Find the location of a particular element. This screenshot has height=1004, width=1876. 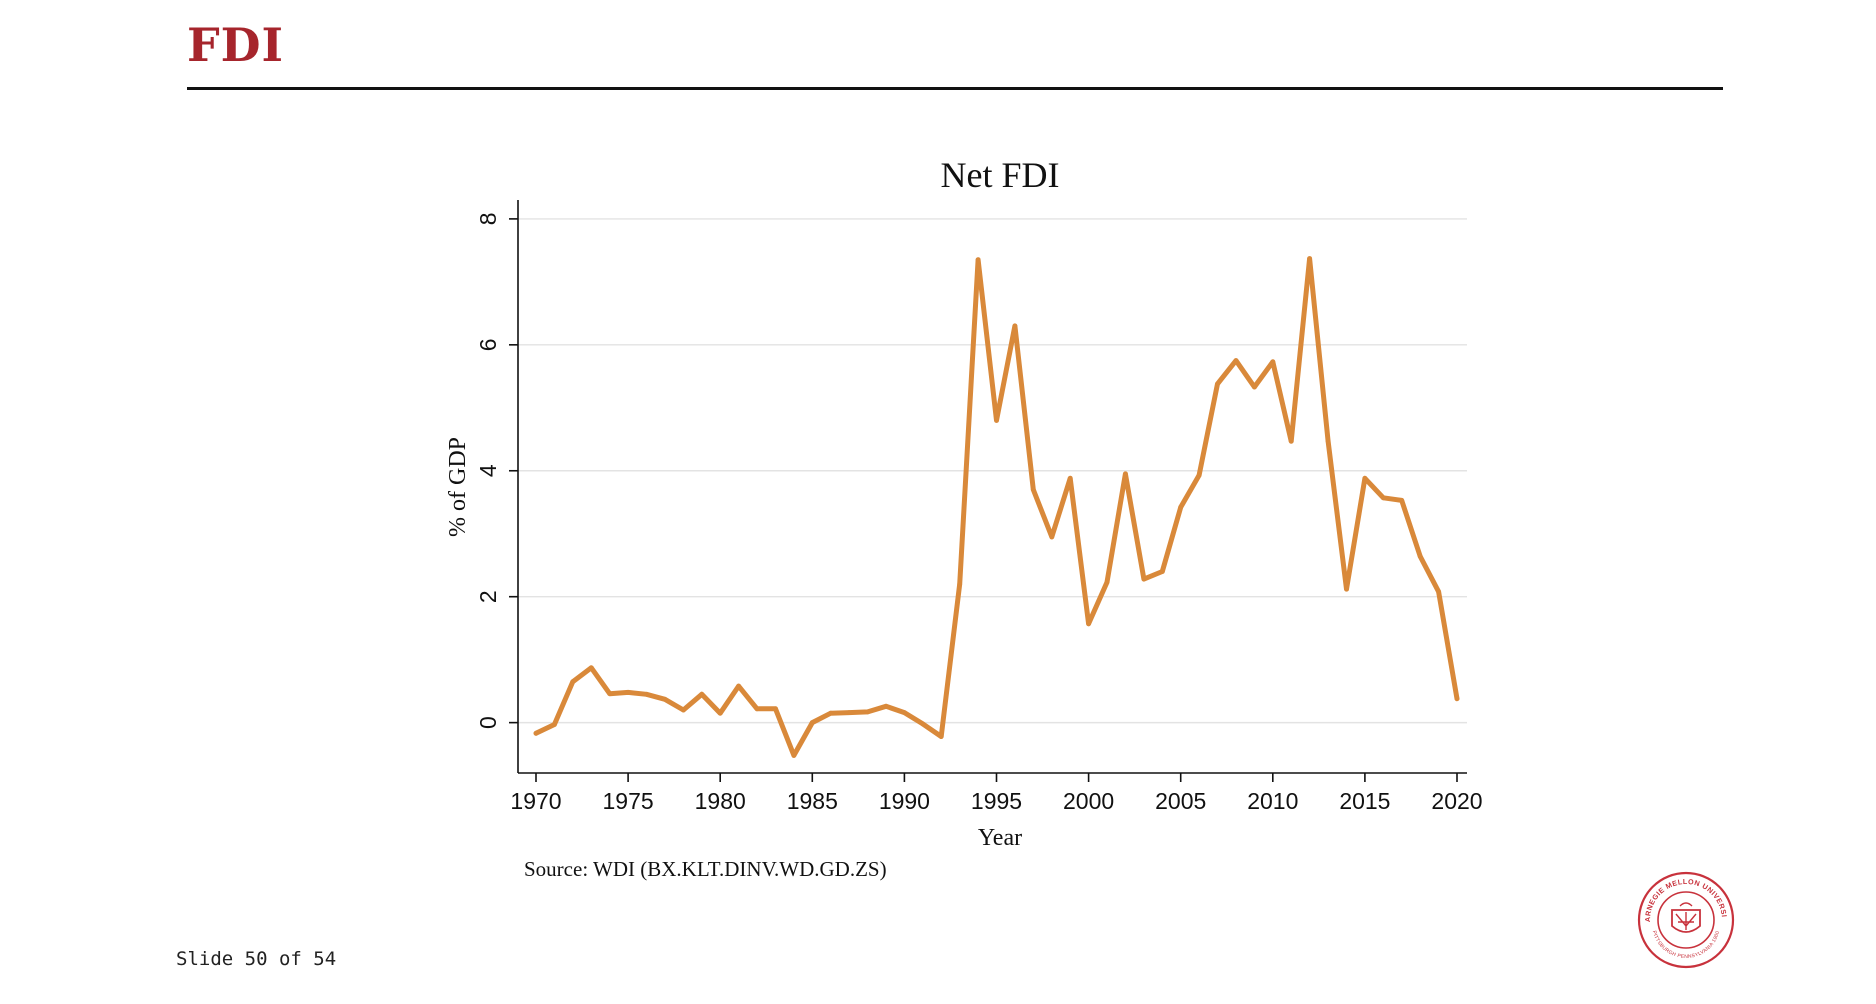

data-point-1998 is located at coordinates (1052, 537).